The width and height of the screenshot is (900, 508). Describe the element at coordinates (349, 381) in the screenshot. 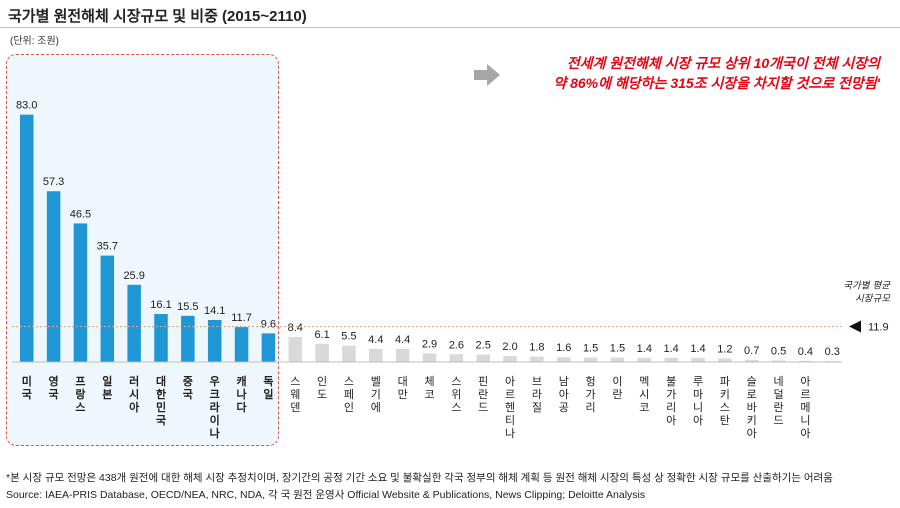

I see `category-label-13-char-1: 스` at that location.